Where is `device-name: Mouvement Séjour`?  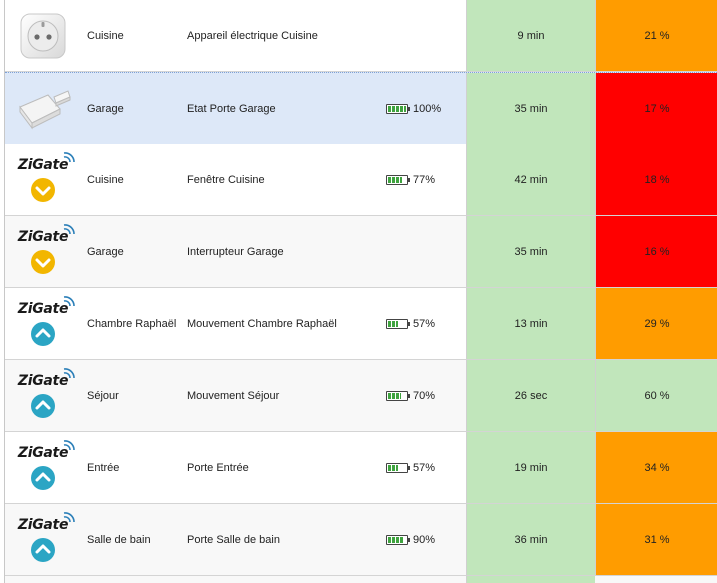
device-name: Mouvement Séjour is located at coordinates (233, 395).